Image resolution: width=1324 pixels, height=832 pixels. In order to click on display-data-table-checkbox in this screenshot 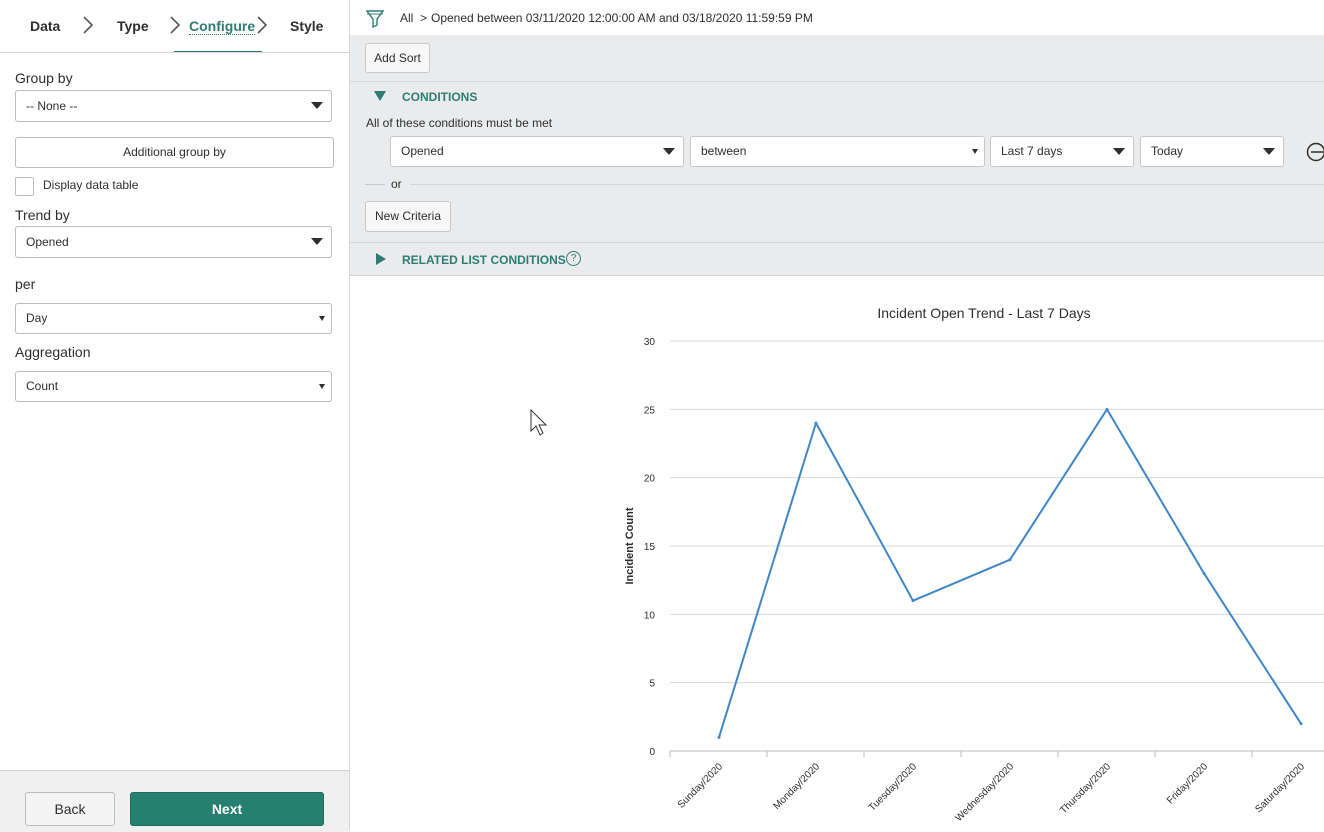, I will do `click(24, 186)`.